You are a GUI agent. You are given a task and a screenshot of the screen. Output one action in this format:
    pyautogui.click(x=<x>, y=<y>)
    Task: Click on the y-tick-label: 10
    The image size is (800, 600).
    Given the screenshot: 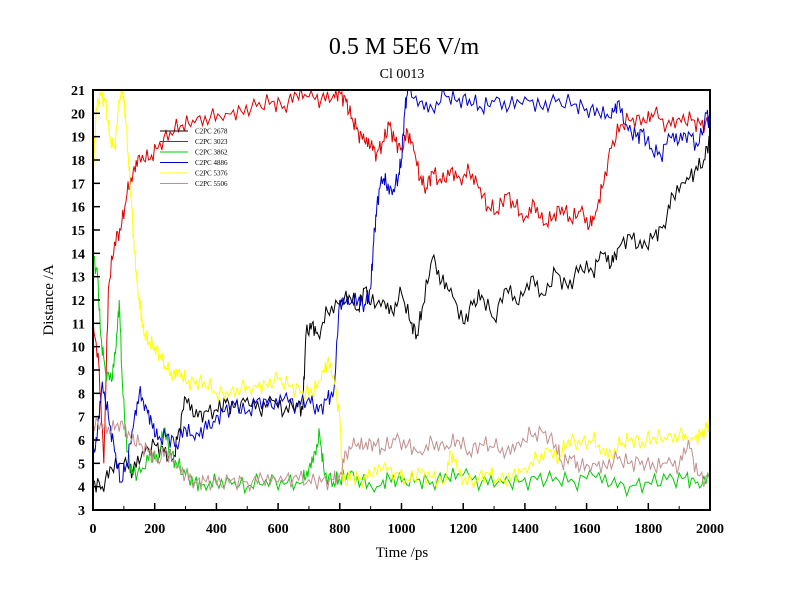 What is the action you would take?
    pyautogui.click(x=78, y=348)
    